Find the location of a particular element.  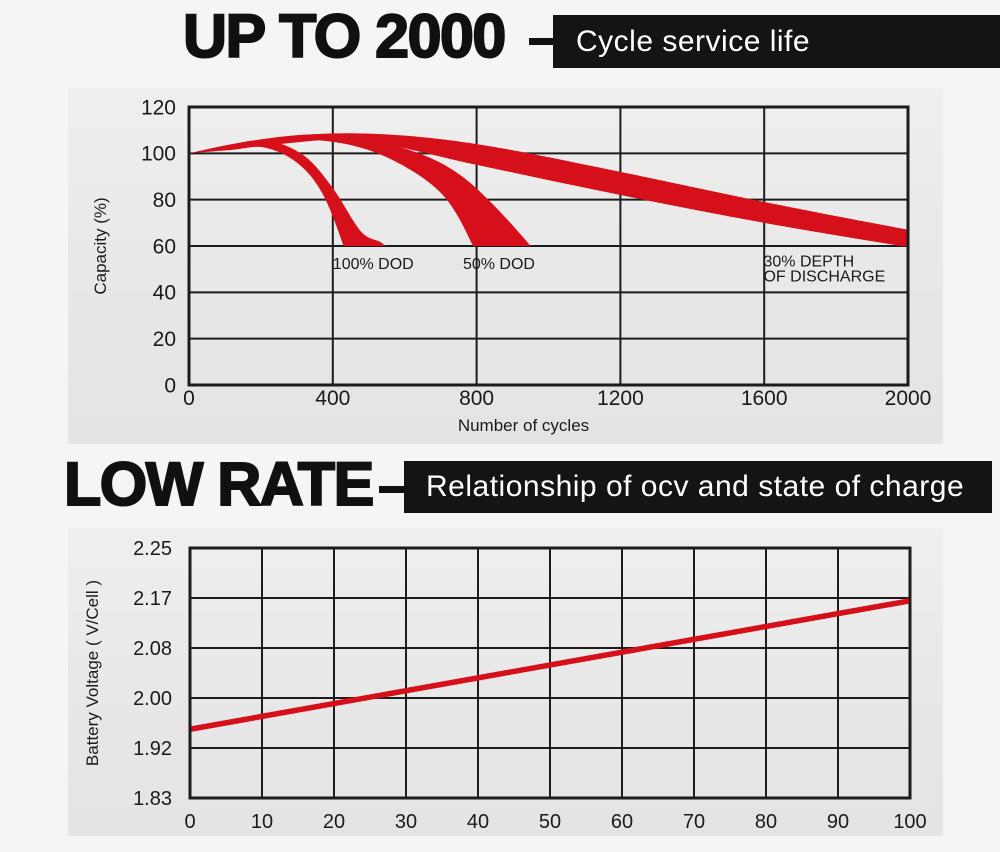

band-50-dod is located at coordinates (360, 190).